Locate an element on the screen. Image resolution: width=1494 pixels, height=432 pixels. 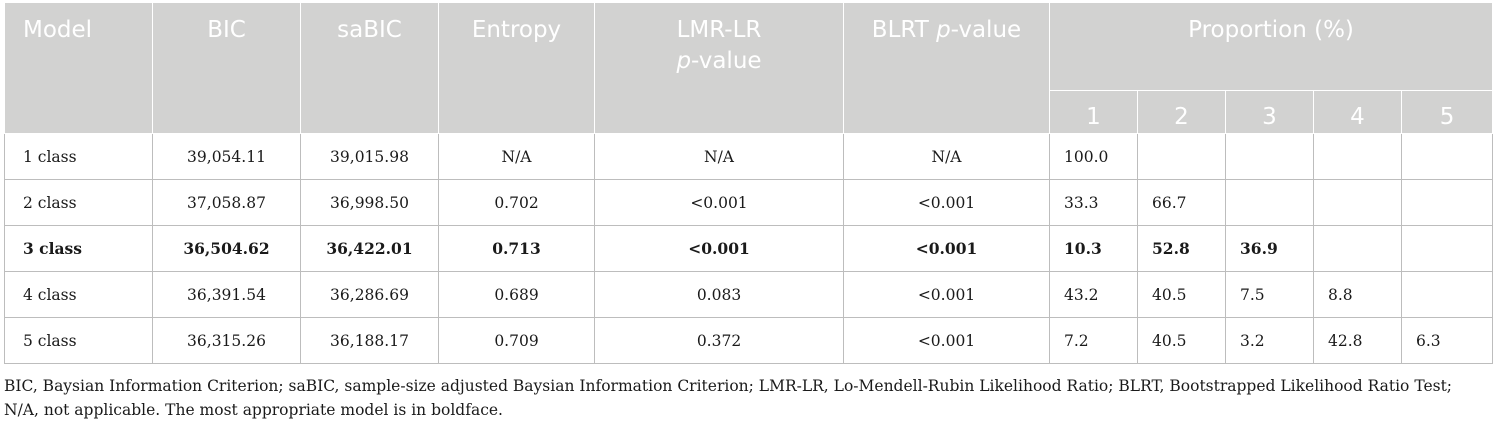
cell-model: 3 class is located at coordinates (78, 248).